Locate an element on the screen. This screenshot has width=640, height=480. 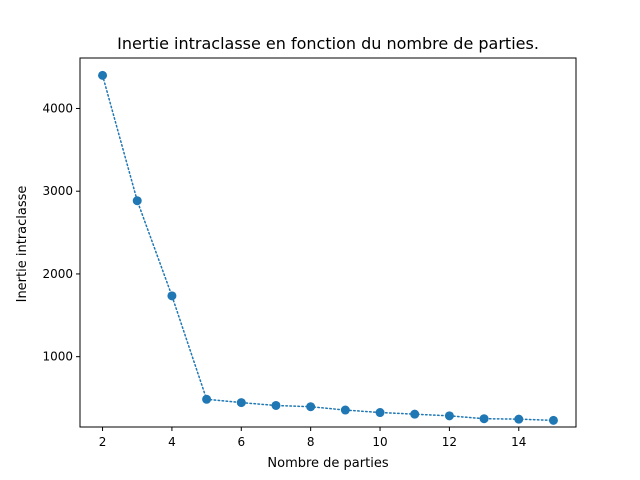
x-tick-label: 14 is located at coordinates (518, 442).